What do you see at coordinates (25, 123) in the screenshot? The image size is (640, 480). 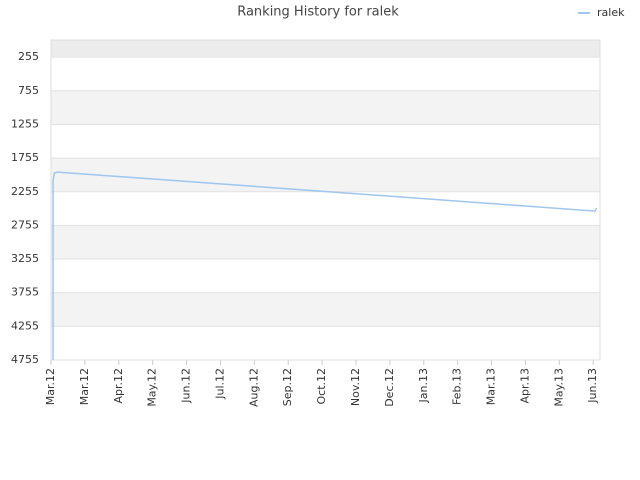 I see `y-tick-label: 1255` at bounding box center [25, 123].